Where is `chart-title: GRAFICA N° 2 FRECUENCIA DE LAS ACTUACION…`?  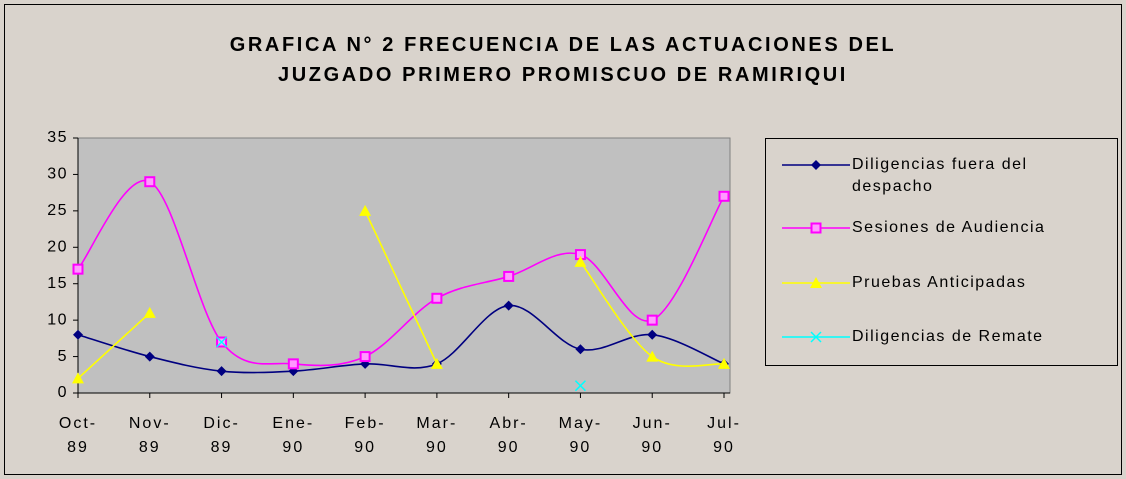
chart-title: GRAFICA N° 2 FRECUENCIA DE LAS ACTUACION… is located at coordinates (563, 60).